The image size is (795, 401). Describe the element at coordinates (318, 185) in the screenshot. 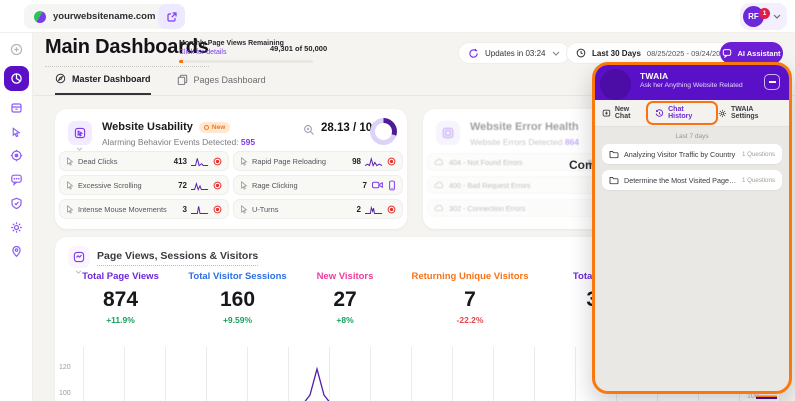

I see `usability-row: Rage Clicking 7` at that location.